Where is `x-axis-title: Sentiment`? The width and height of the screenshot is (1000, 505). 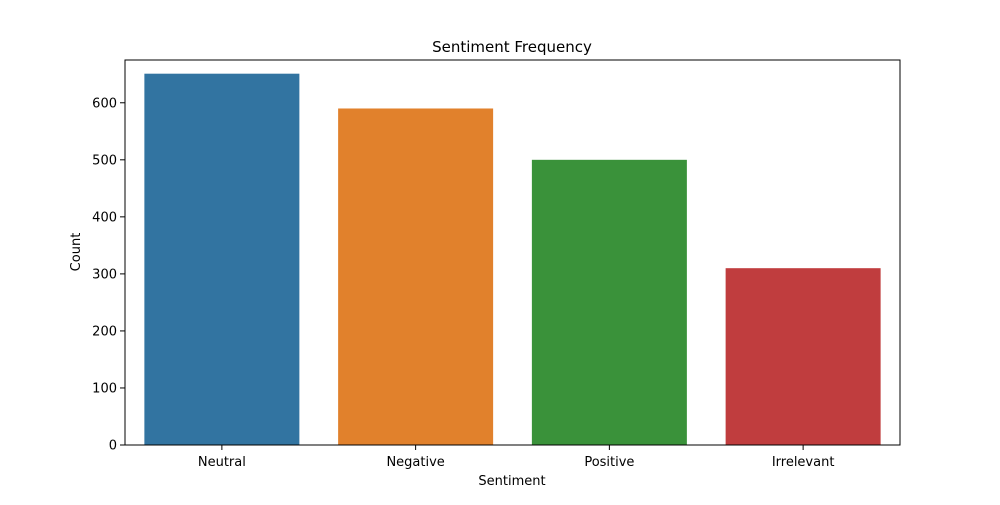 x-axis-title: Sentiment is located at coordinates (511, 481).